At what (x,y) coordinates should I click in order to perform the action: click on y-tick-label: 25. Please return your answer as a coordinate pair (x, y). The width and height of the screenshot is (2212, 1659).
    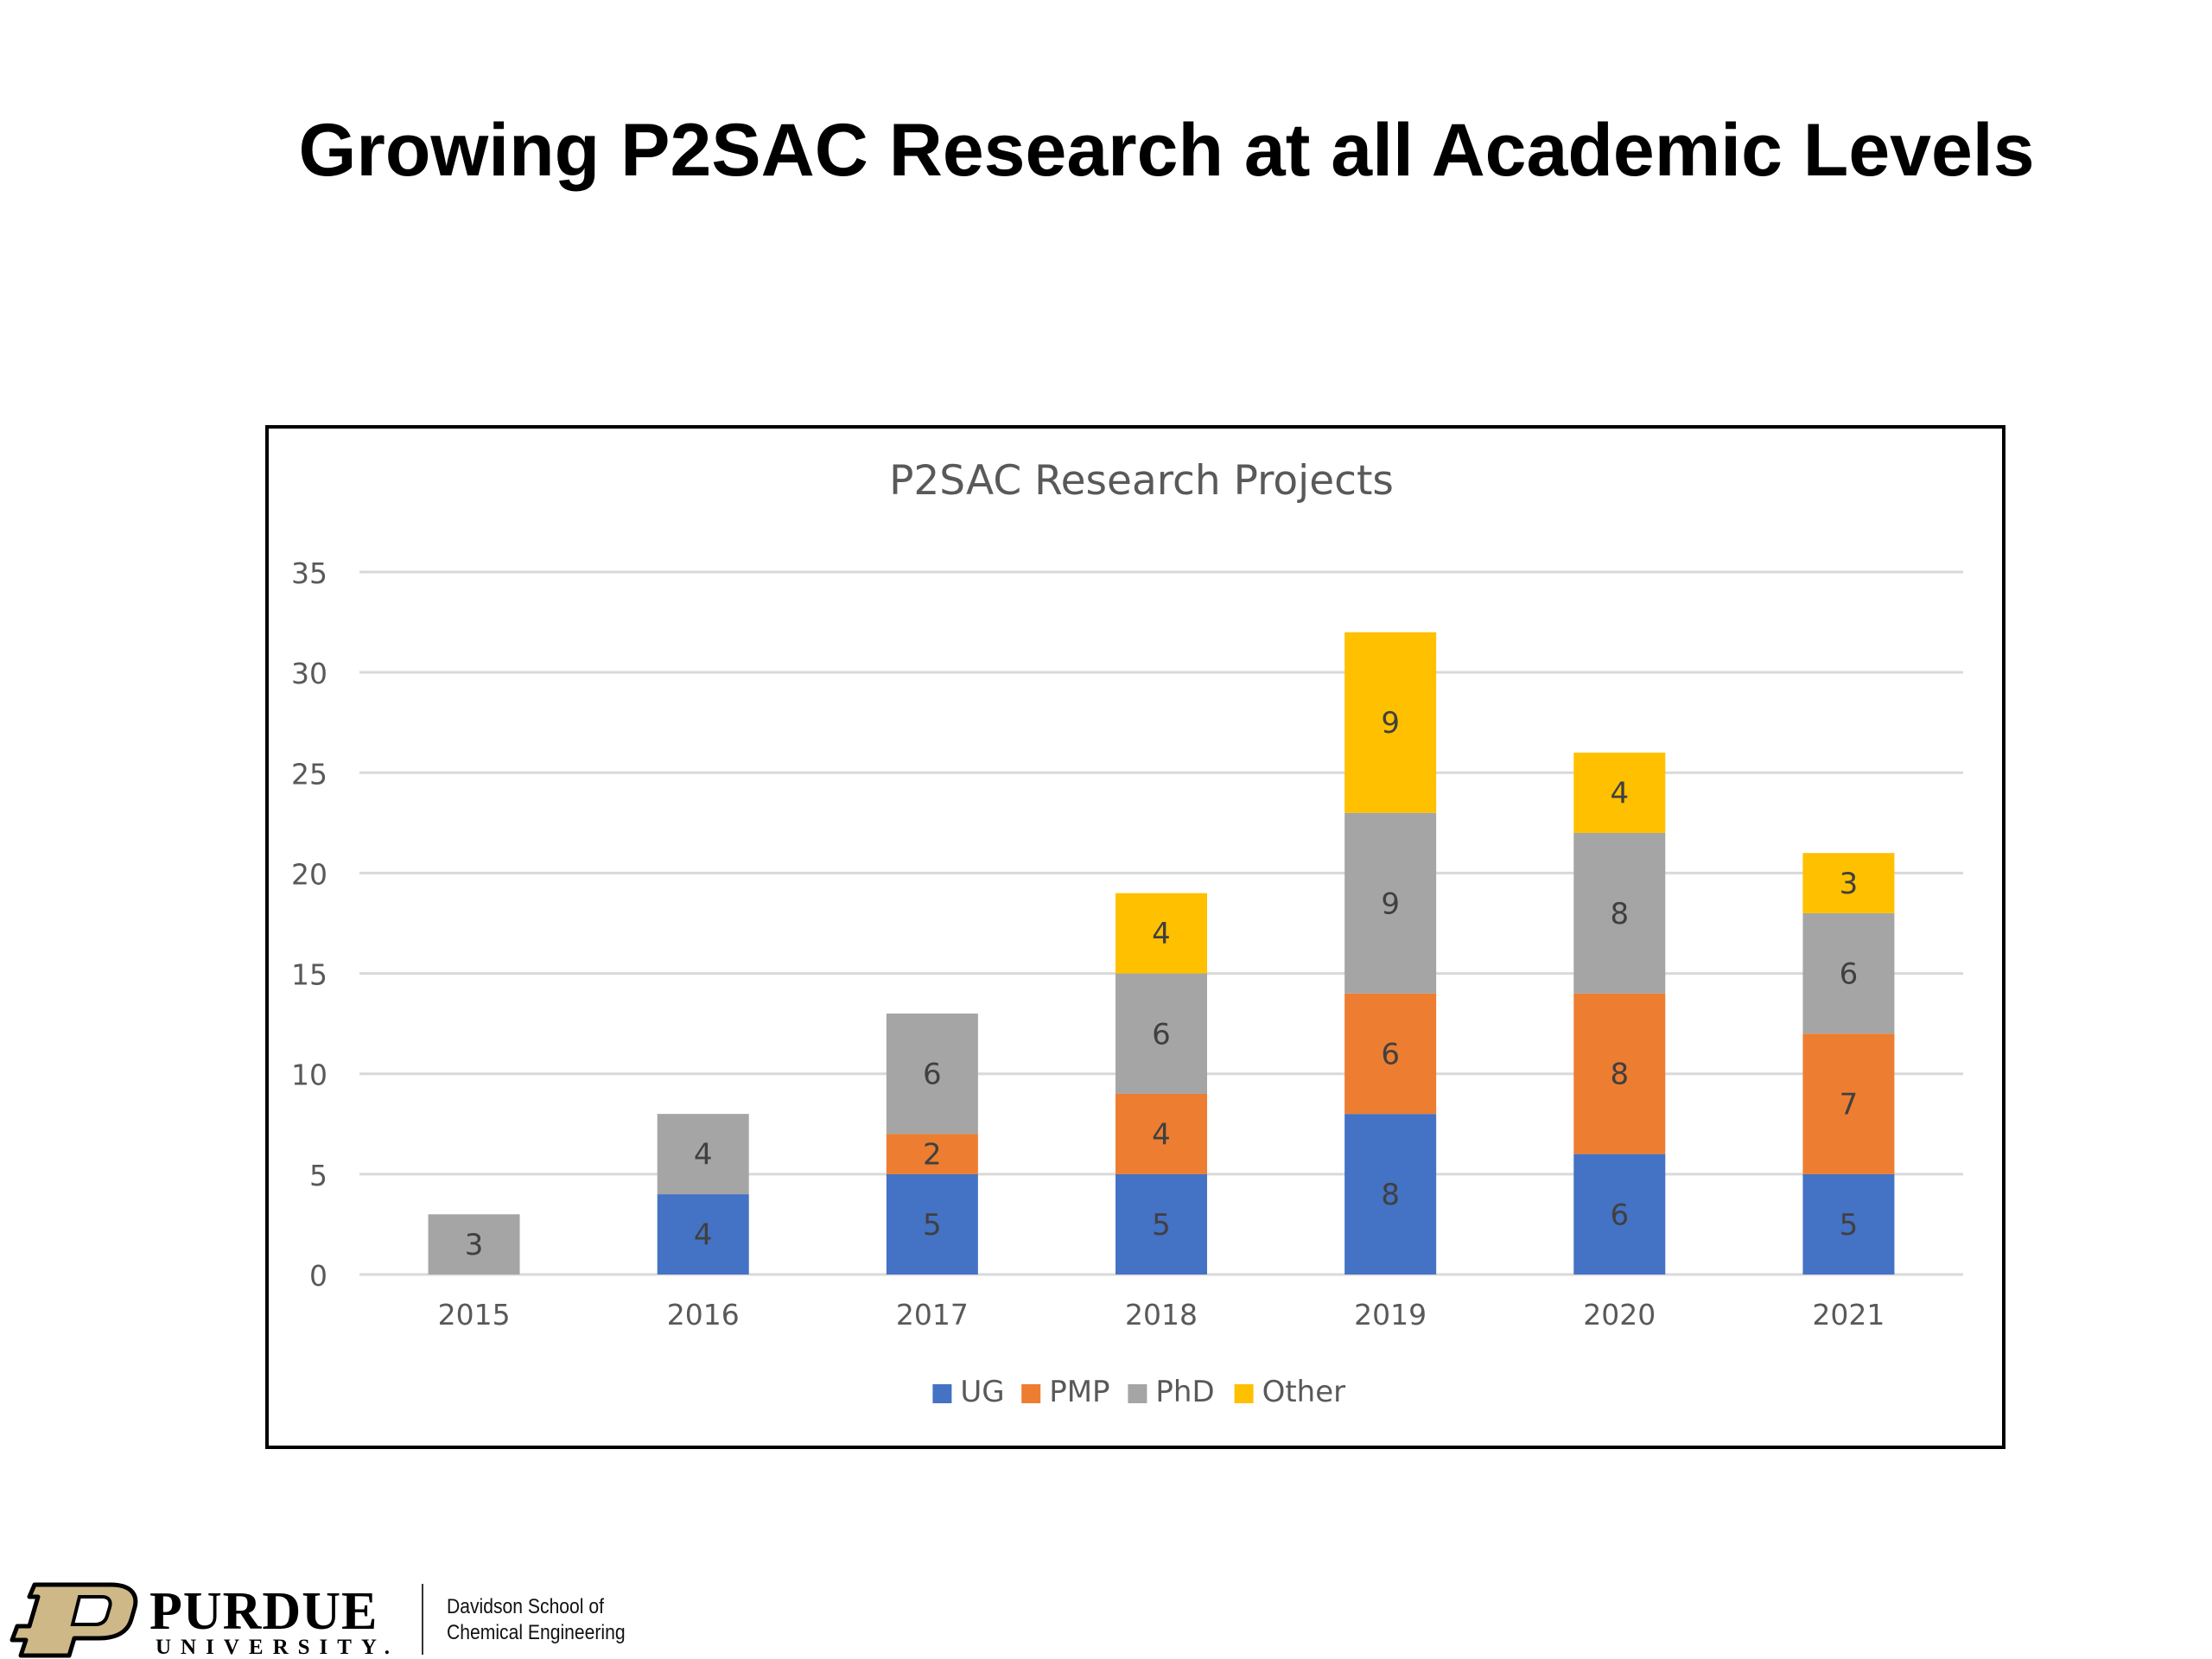
    Looking at the image, I should click on (309, 774).